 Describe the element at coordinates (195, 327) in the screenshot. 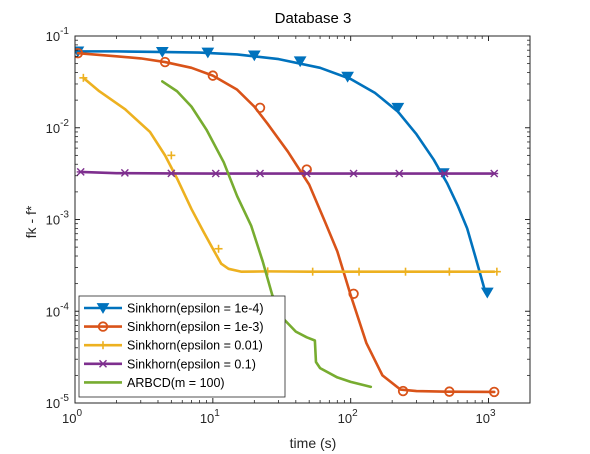

I see `legend-label-1: Sinkhorn(epsilon = 1e-3)` at that location.